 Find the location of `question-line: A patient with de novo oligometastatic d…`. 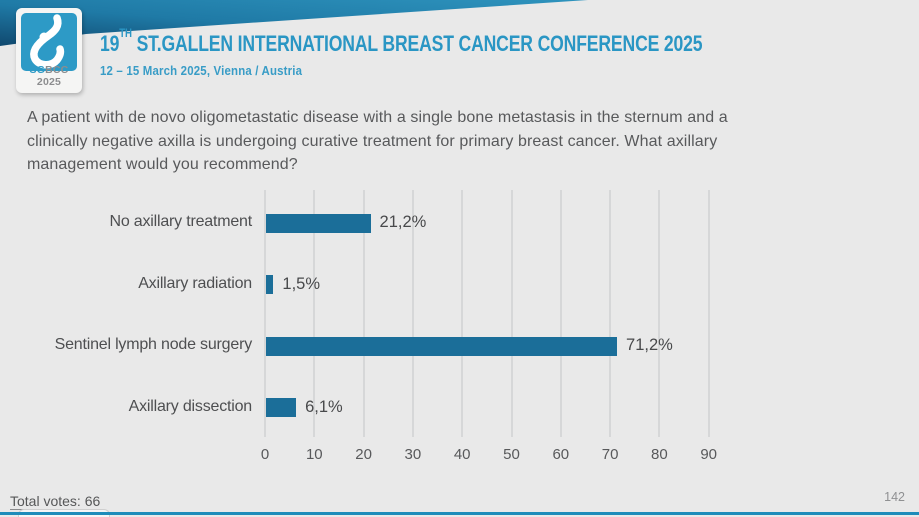

question-line: A patient with de novo oligometastatic d… is located at coordinates (377, 117).